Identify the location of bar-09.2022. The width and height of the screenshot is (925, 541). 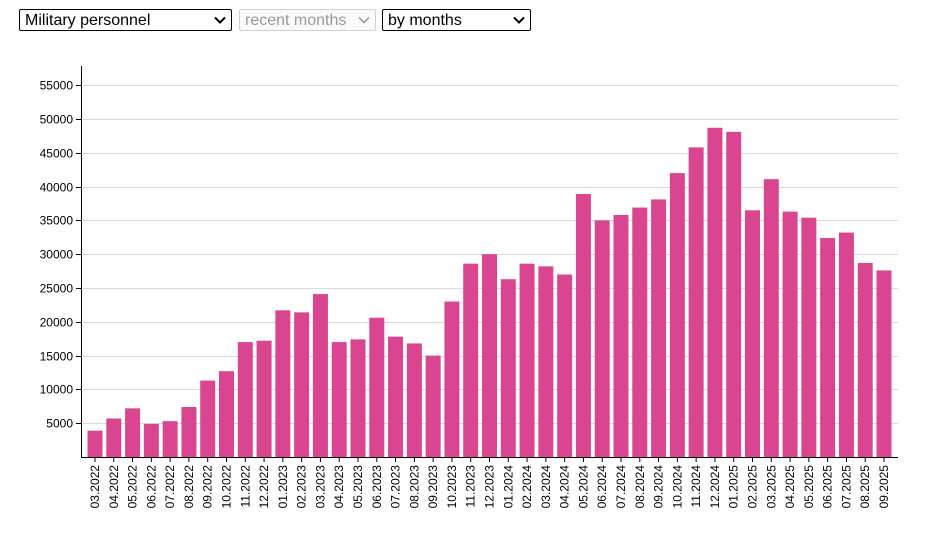
(208, 418).